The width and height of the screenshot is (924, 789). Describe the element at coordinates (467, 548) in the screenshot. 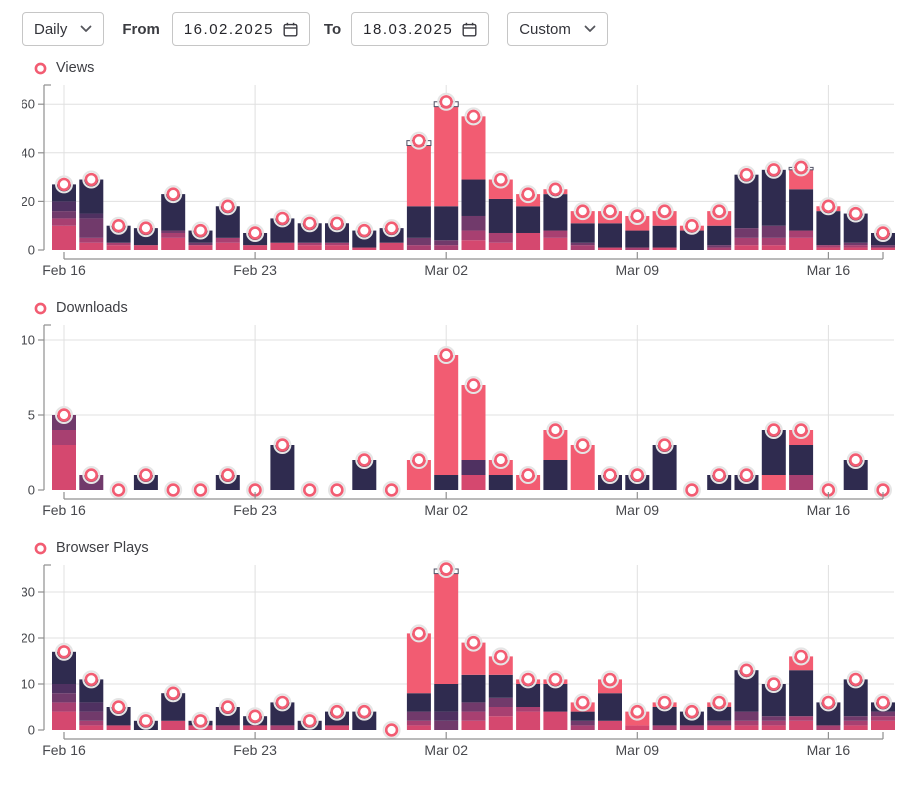

I see `browser-plays-legend: Browser Plays` at that location.